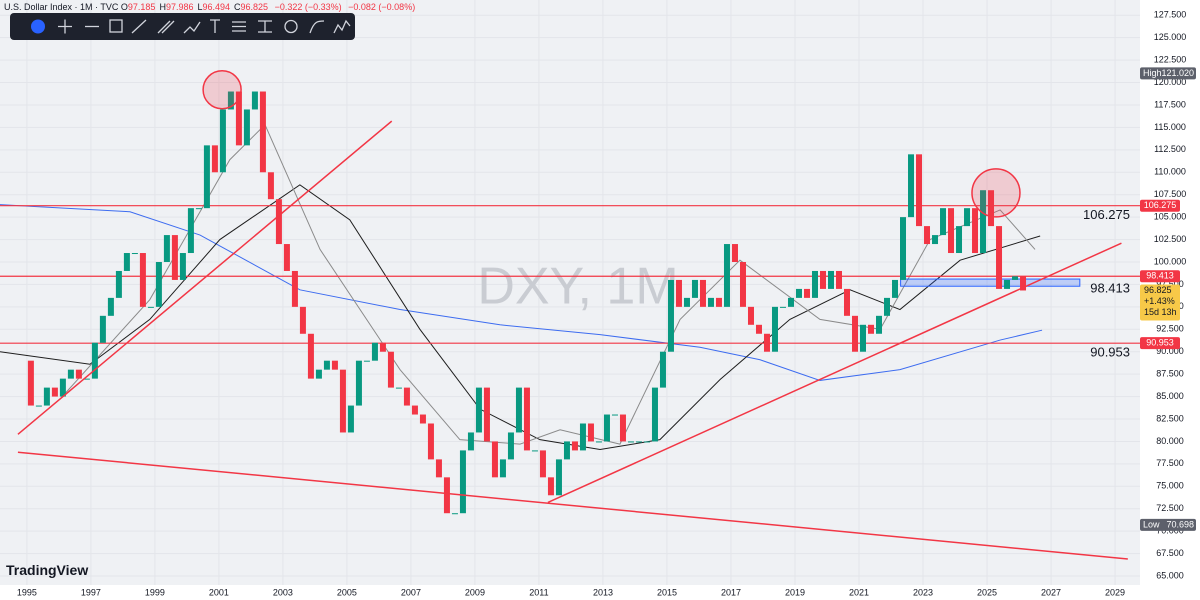 The height and width of the screenshot is (600, 1200). What do you see at coordinates (923, 592) in the screenshot?
I see `x-tick-label: 2023` at bounding box center [923, 592].